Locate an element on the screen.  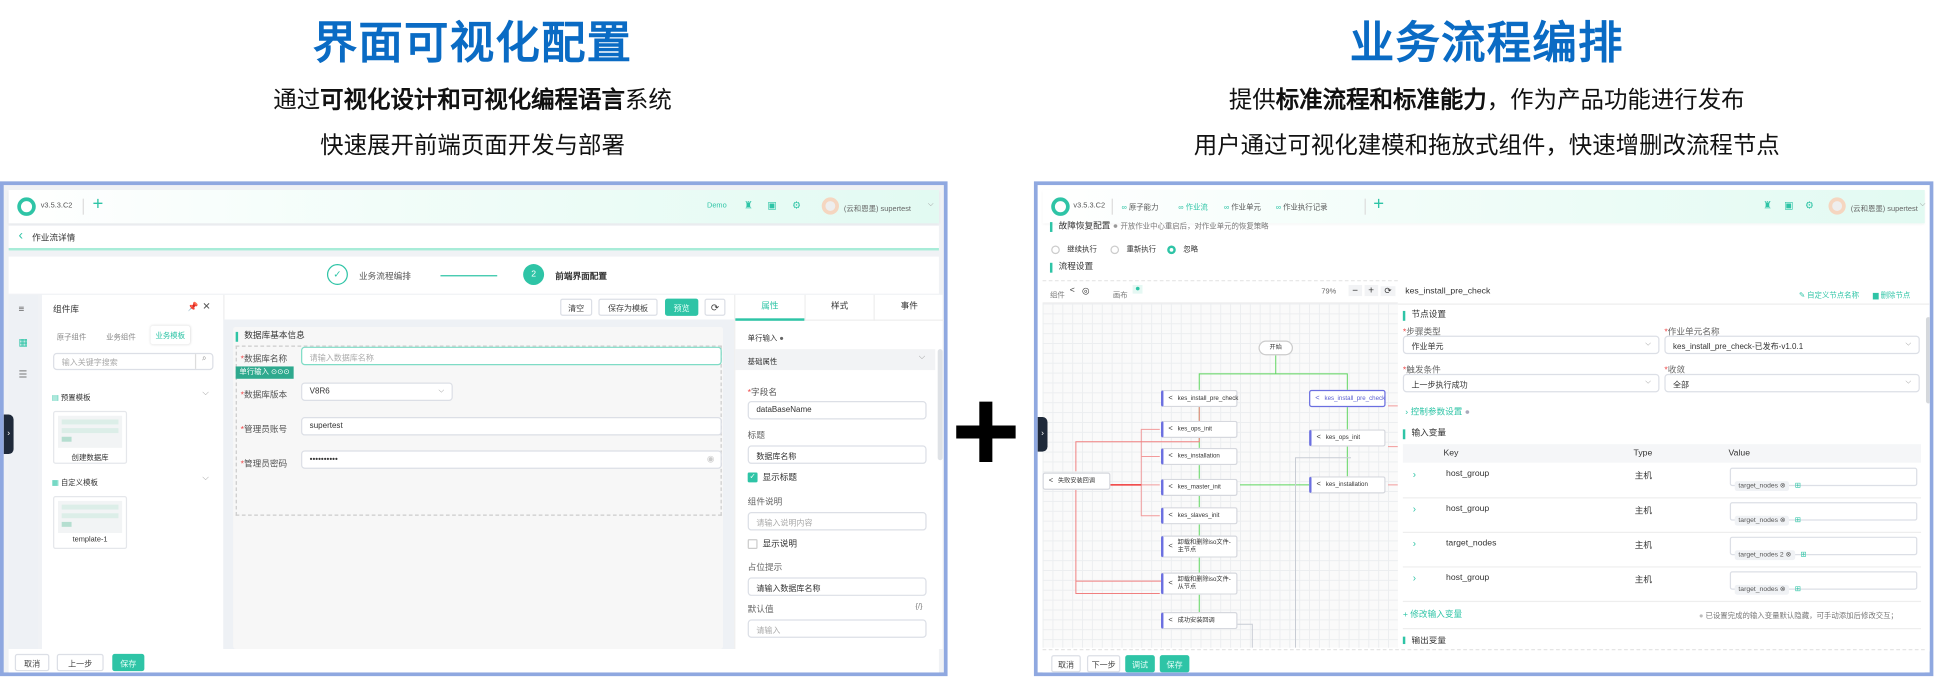
debug-button: 调试 is located at coordinates (1140, 664).